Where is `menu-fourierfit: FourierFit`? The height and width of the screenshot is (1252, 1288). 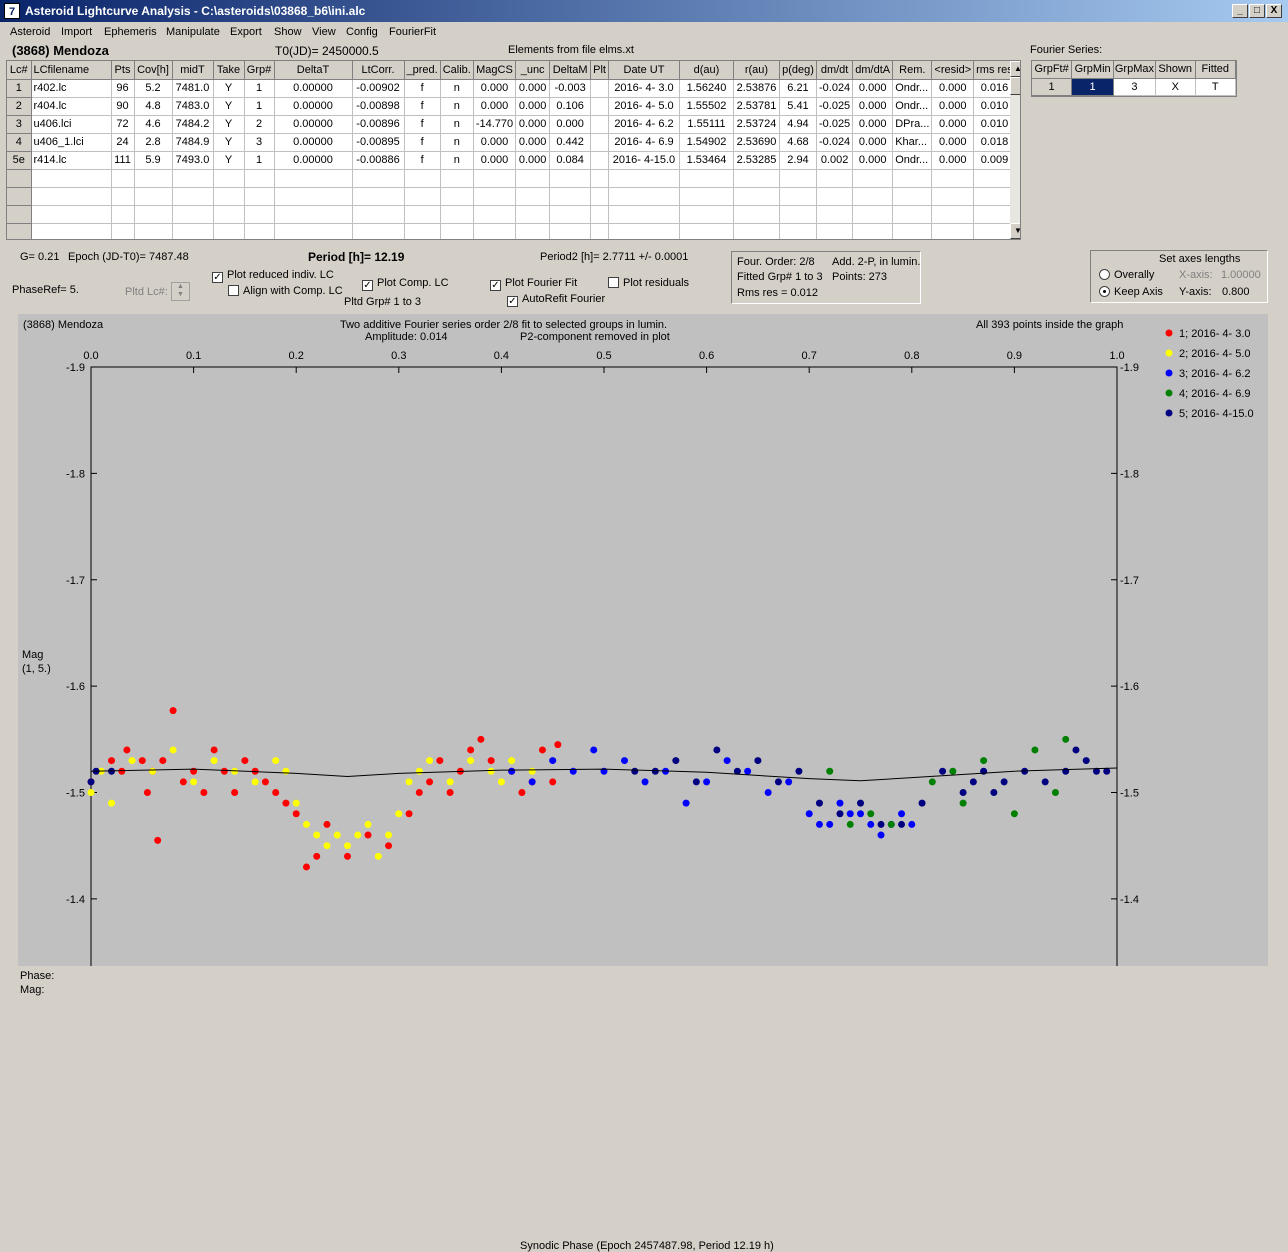
menu-fourierfit: FourierFit is located at coordinates (413, 32).